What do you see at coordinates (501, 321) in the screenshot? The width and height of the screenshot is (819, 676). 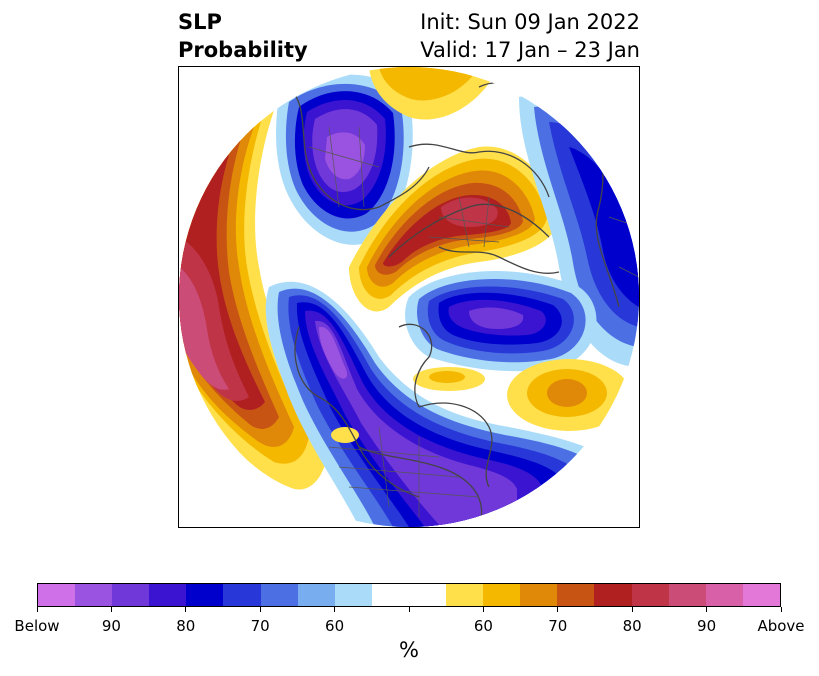 I see `atlantic-below-anomaly` at bounding box center [501, 321].